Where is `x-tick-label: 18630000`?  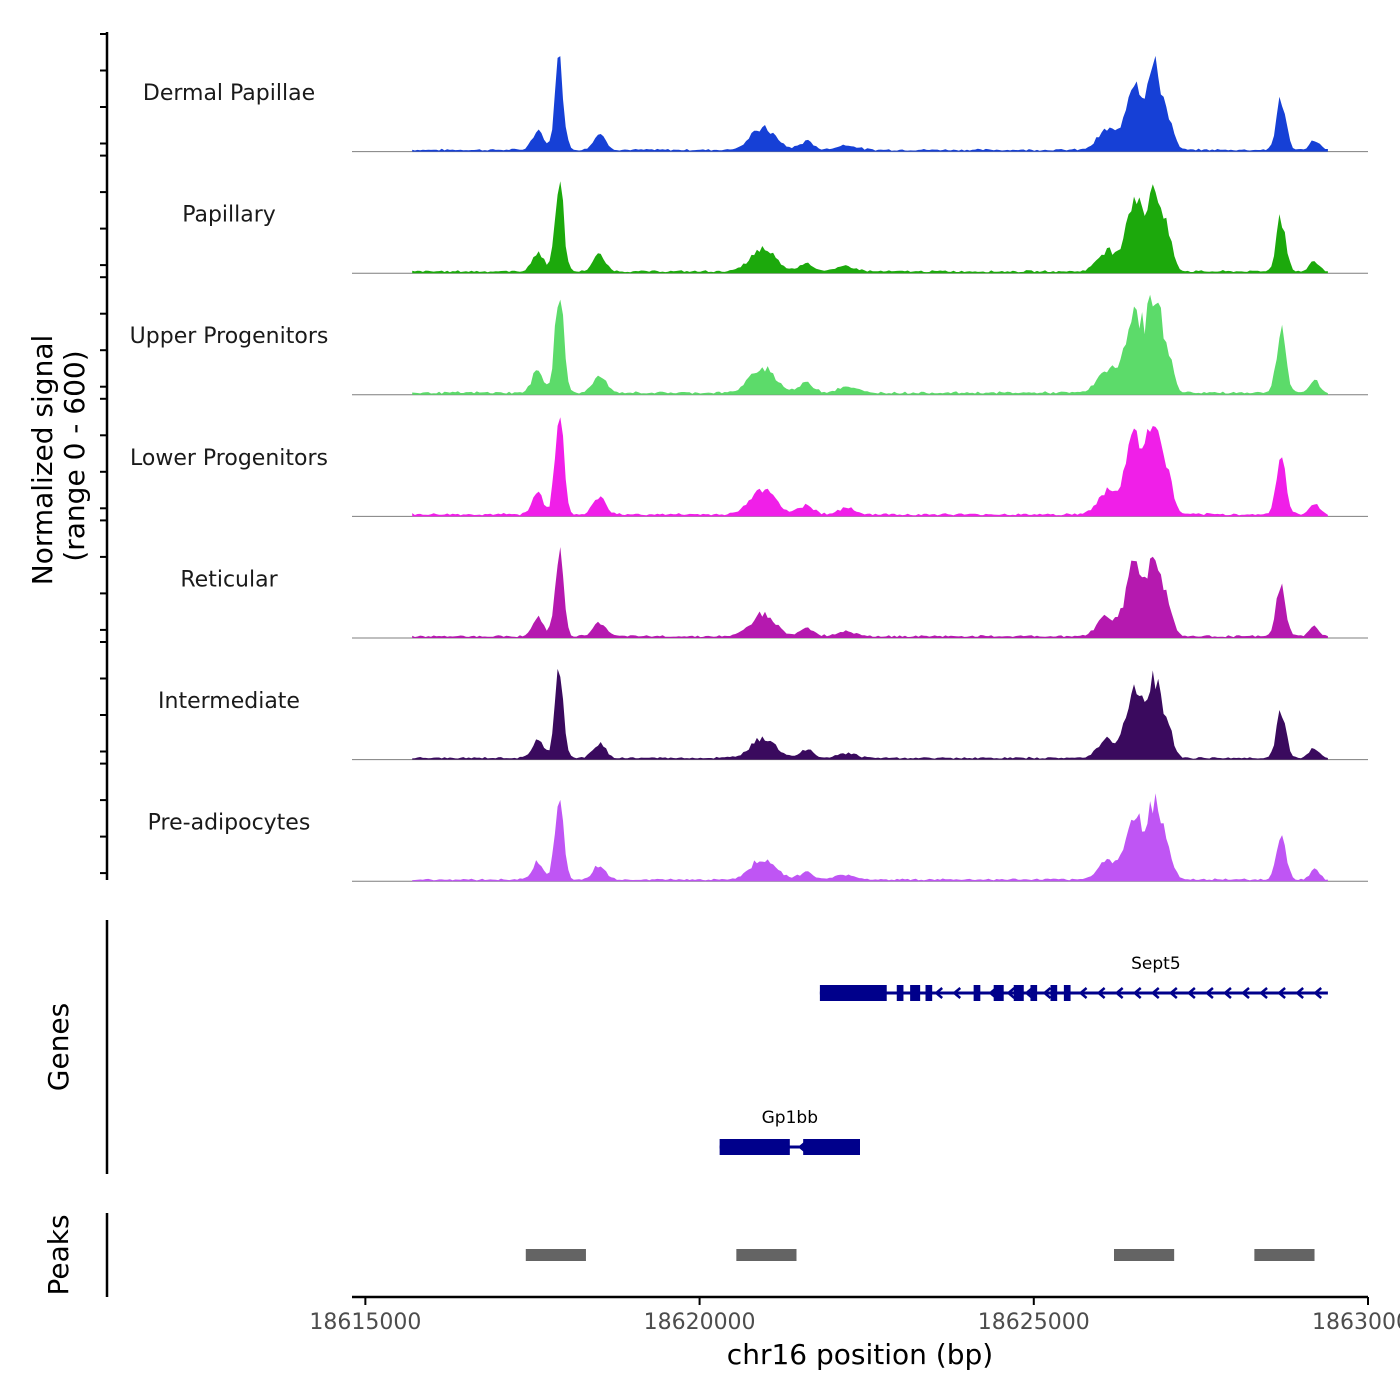 x-tick-label: 18630000 is located at coordinates (1356, 1322).